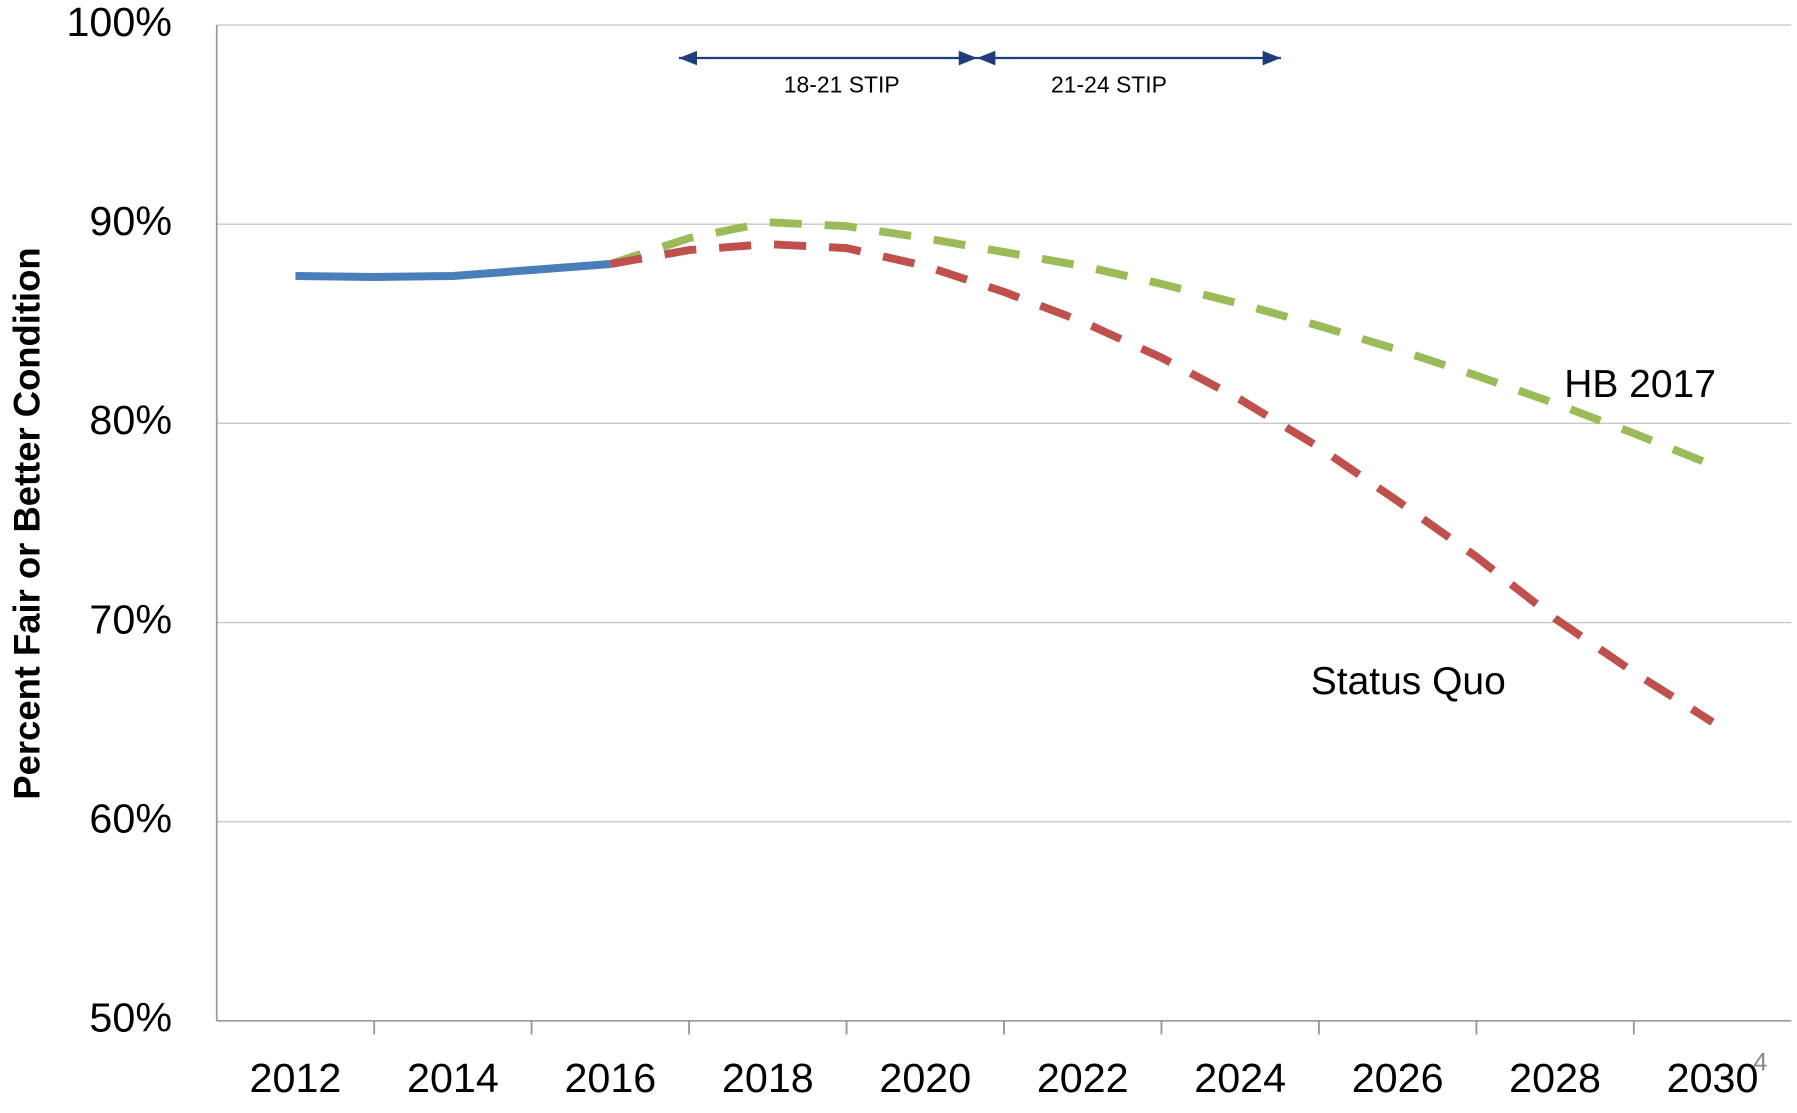  What do you see at coordinates (130, 819) in the screenshot?
I see `y-tick-label: 60%` at bounding box center [130, 819].